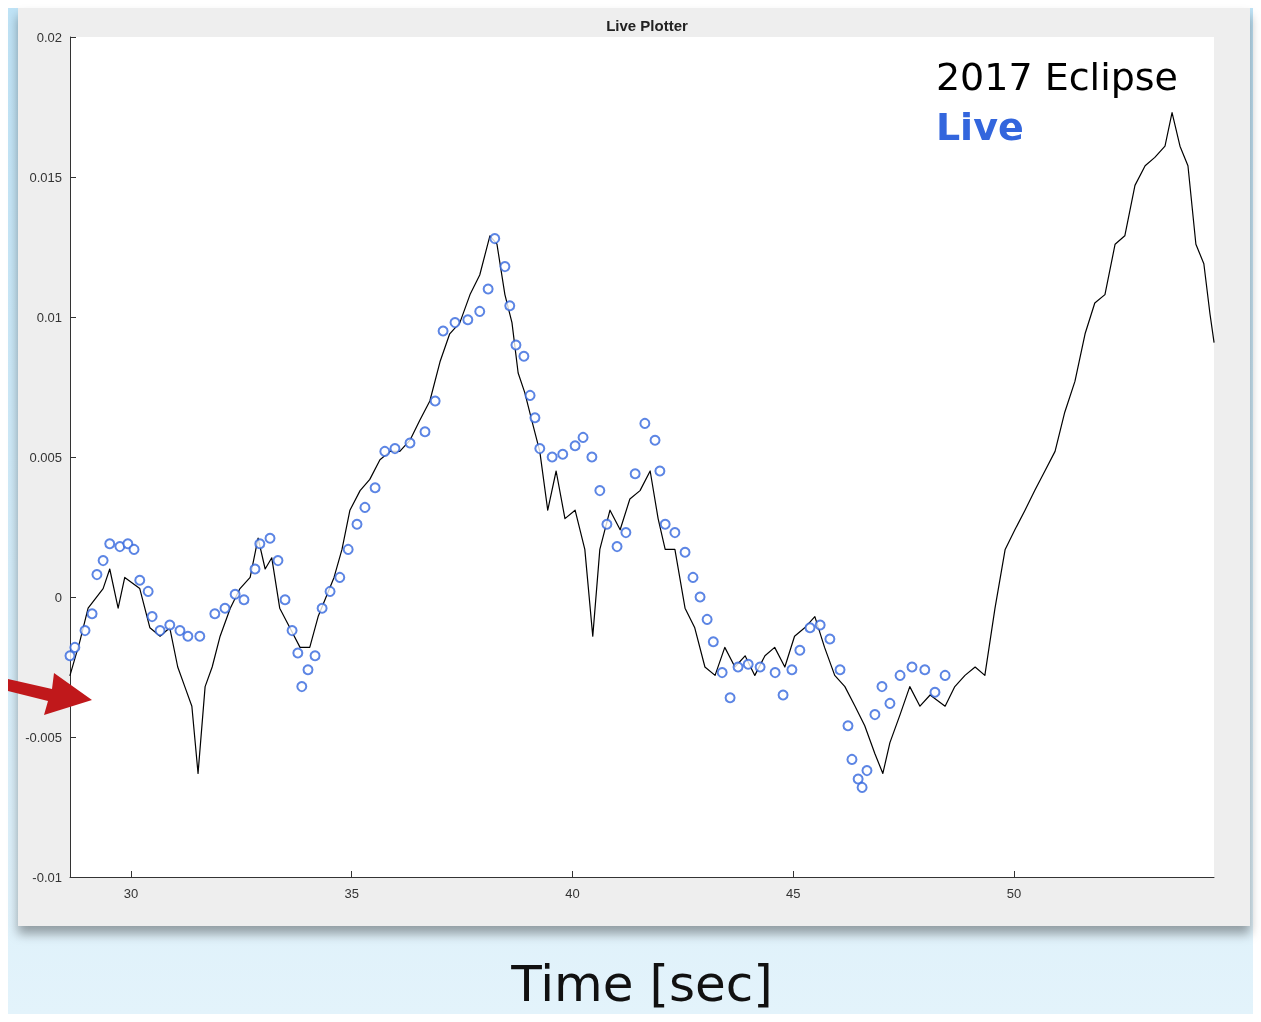 The height and width of the screenshot is (1022, 1261). I want to click on y-tick-label: 0.01, so click(49, 317).